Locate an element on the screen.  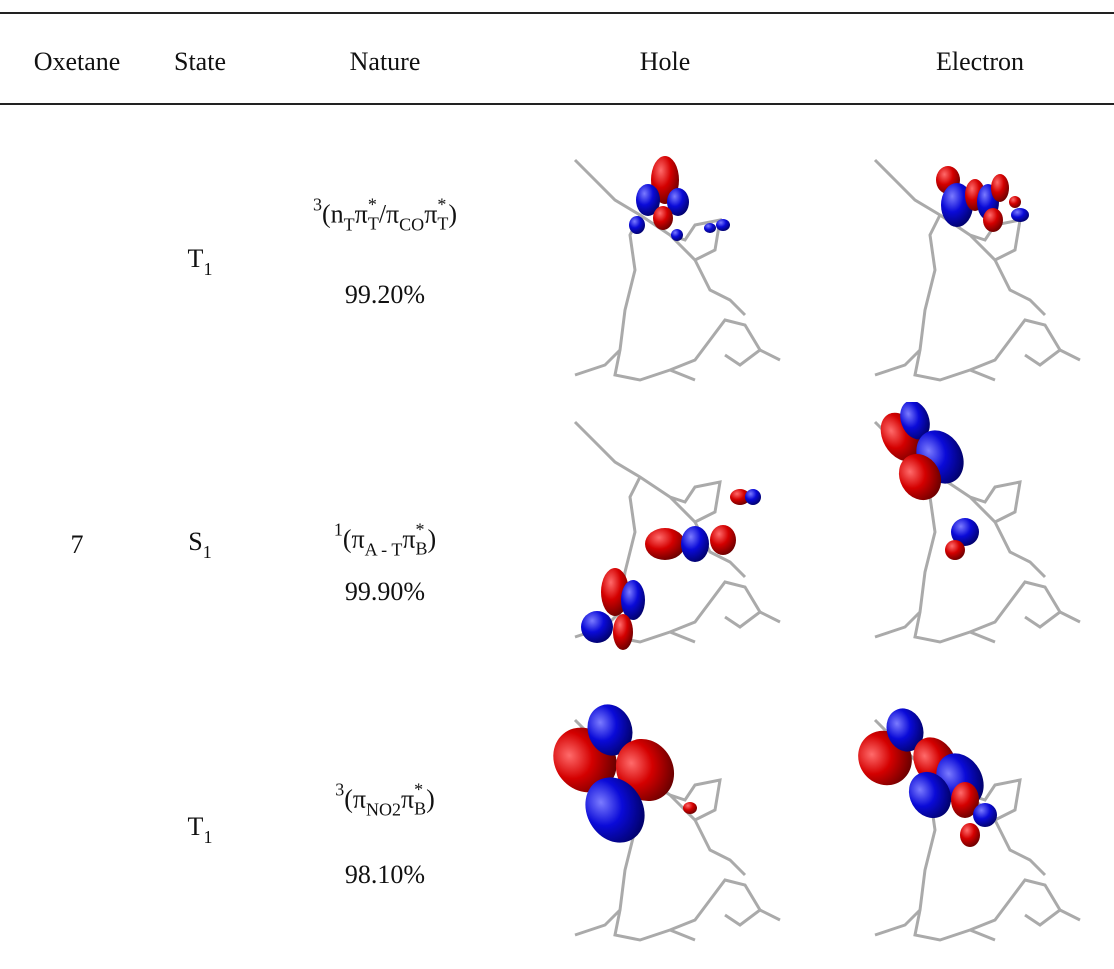
formula-text: /π is located at coordinates (389, 214).